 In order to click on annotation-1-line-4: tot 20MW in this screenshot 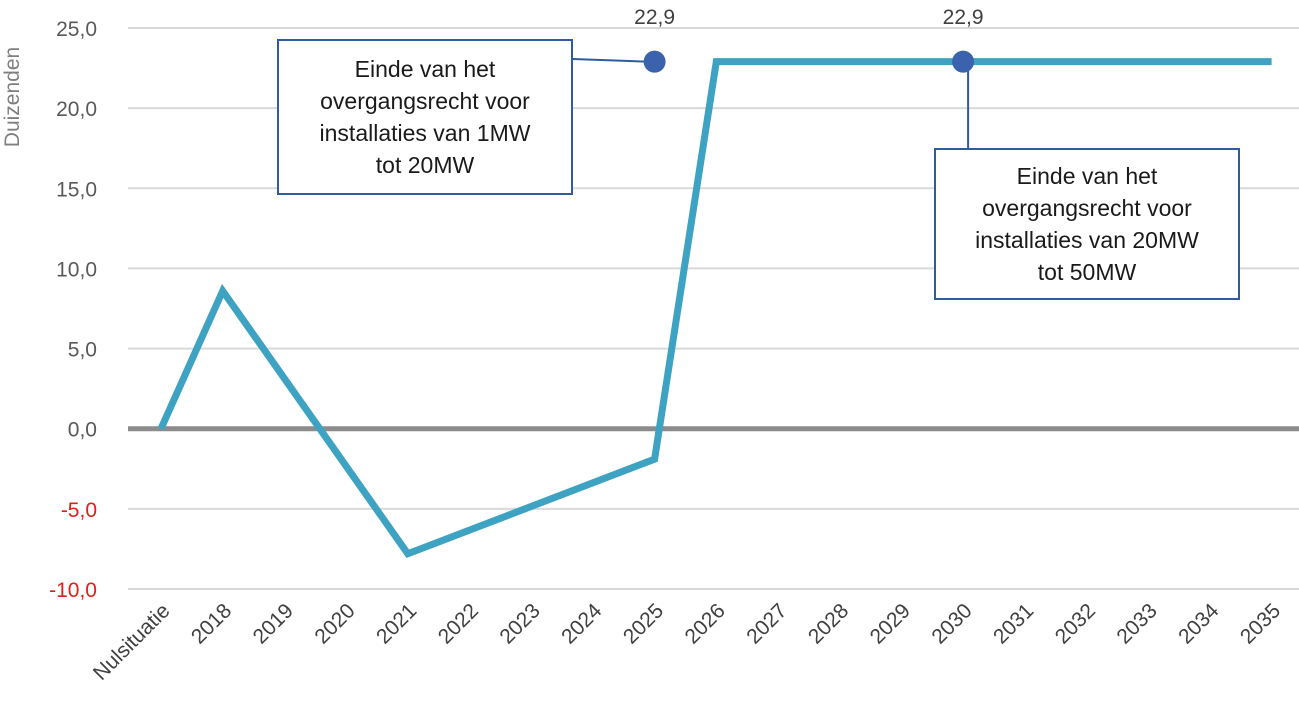, I will do `click(425, 165)`.